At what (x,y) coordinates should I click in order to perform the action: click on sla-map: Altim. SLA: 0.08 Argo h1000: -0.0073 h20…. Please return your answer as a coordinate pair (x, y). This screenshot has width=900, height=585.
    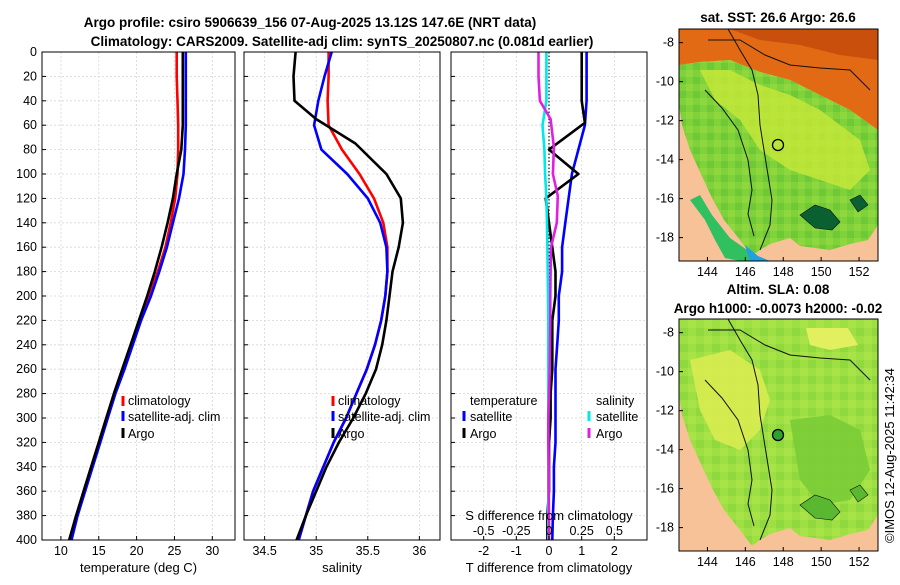
    Looking at the image, I should click on (769, 425).